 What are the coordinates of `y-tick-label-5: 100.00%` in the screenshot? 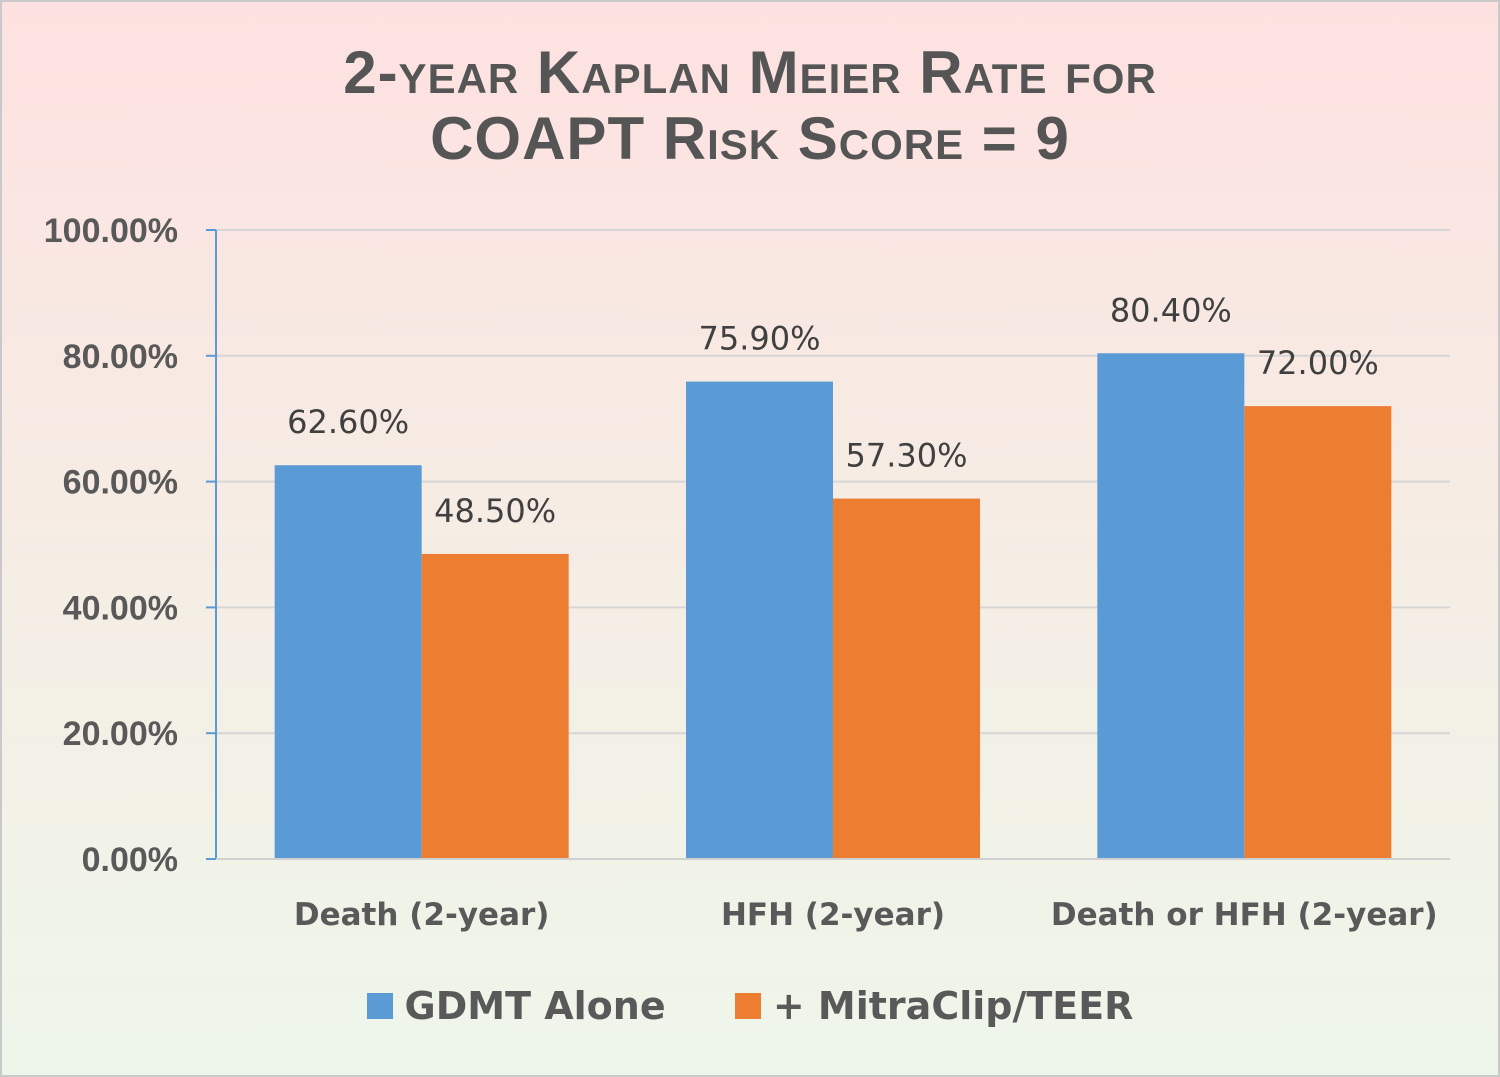 It's located at (111, 231).